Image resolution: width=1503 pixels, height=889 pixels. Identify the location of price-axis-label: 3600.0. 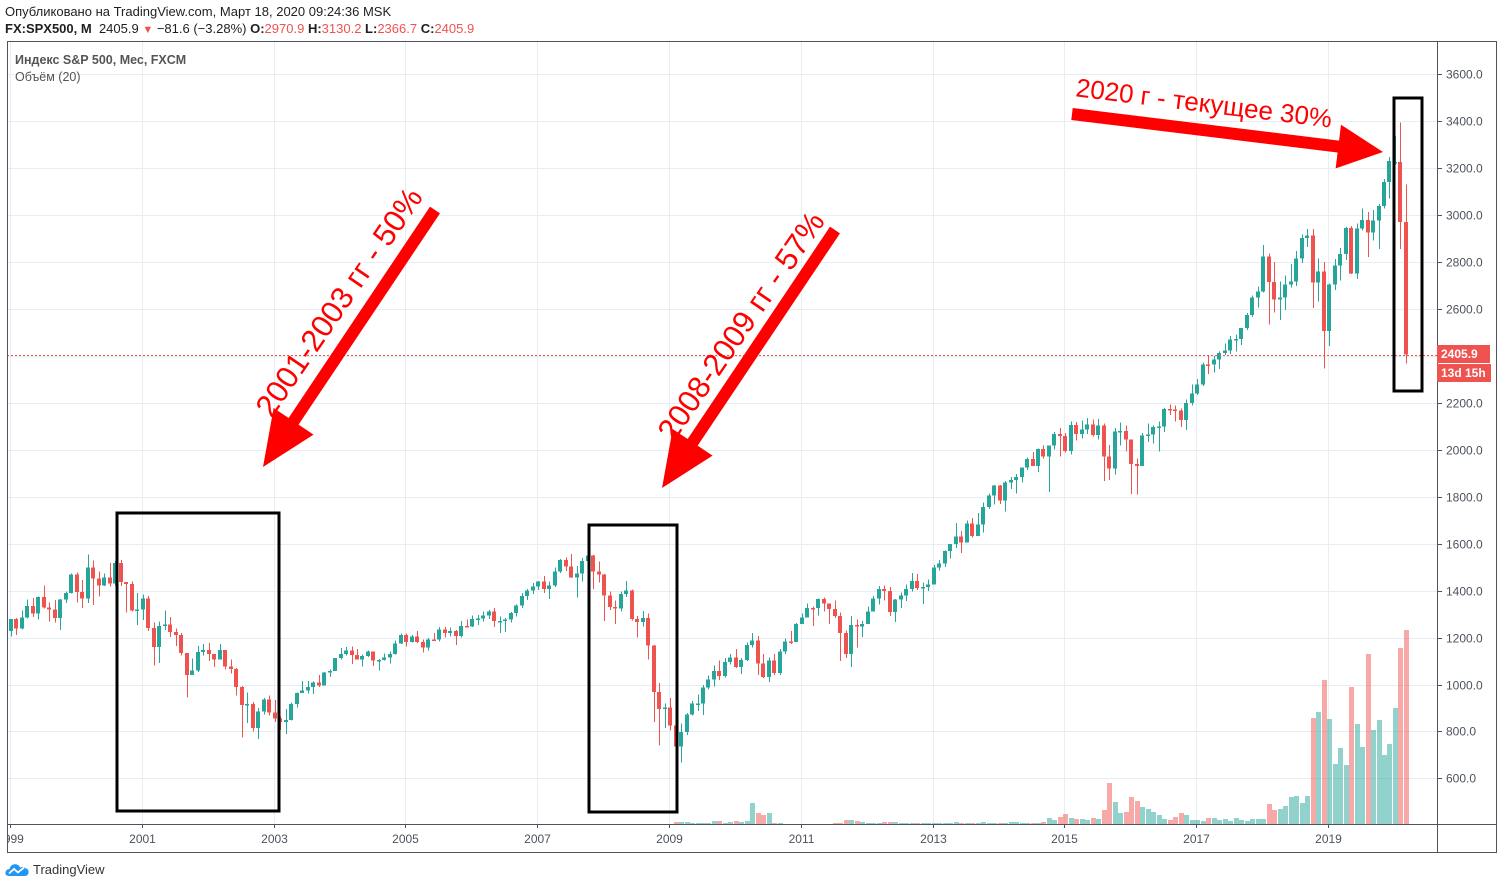
(1464, 75).